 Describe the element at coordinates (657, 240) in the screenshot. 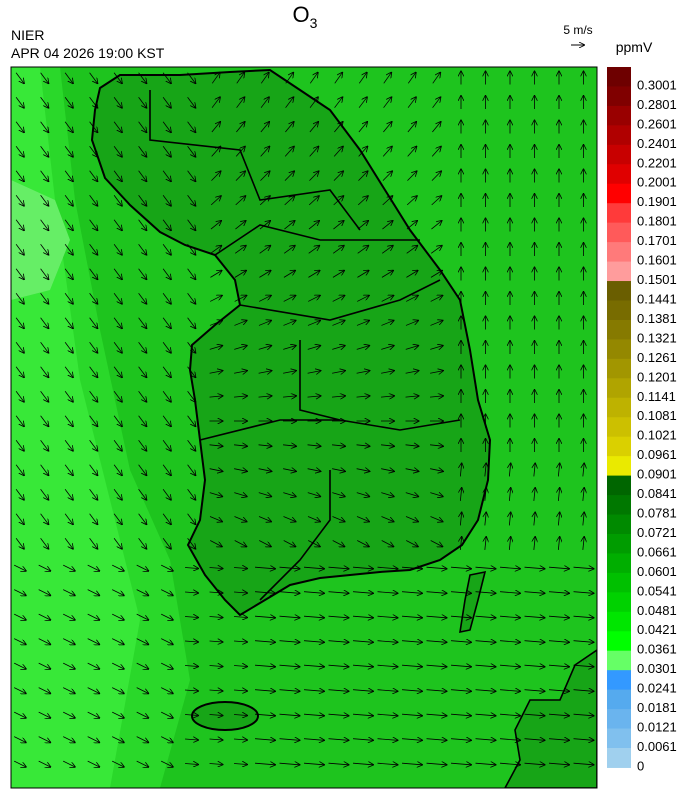

I see `colorbar-label: 0.1701` at that location.